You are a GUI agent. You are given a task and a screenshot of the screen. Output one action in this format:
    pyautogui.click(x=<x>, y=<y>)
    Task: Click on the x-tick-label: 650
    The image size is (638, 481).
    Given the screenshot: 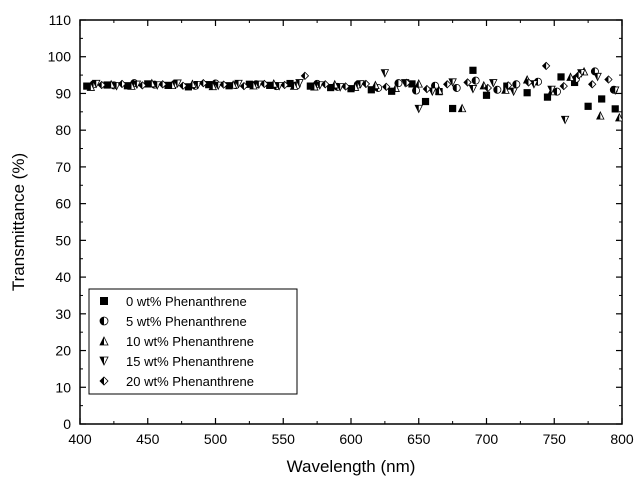 What is the action you would take?
    pyautogui.click(x=419, y=439)
    